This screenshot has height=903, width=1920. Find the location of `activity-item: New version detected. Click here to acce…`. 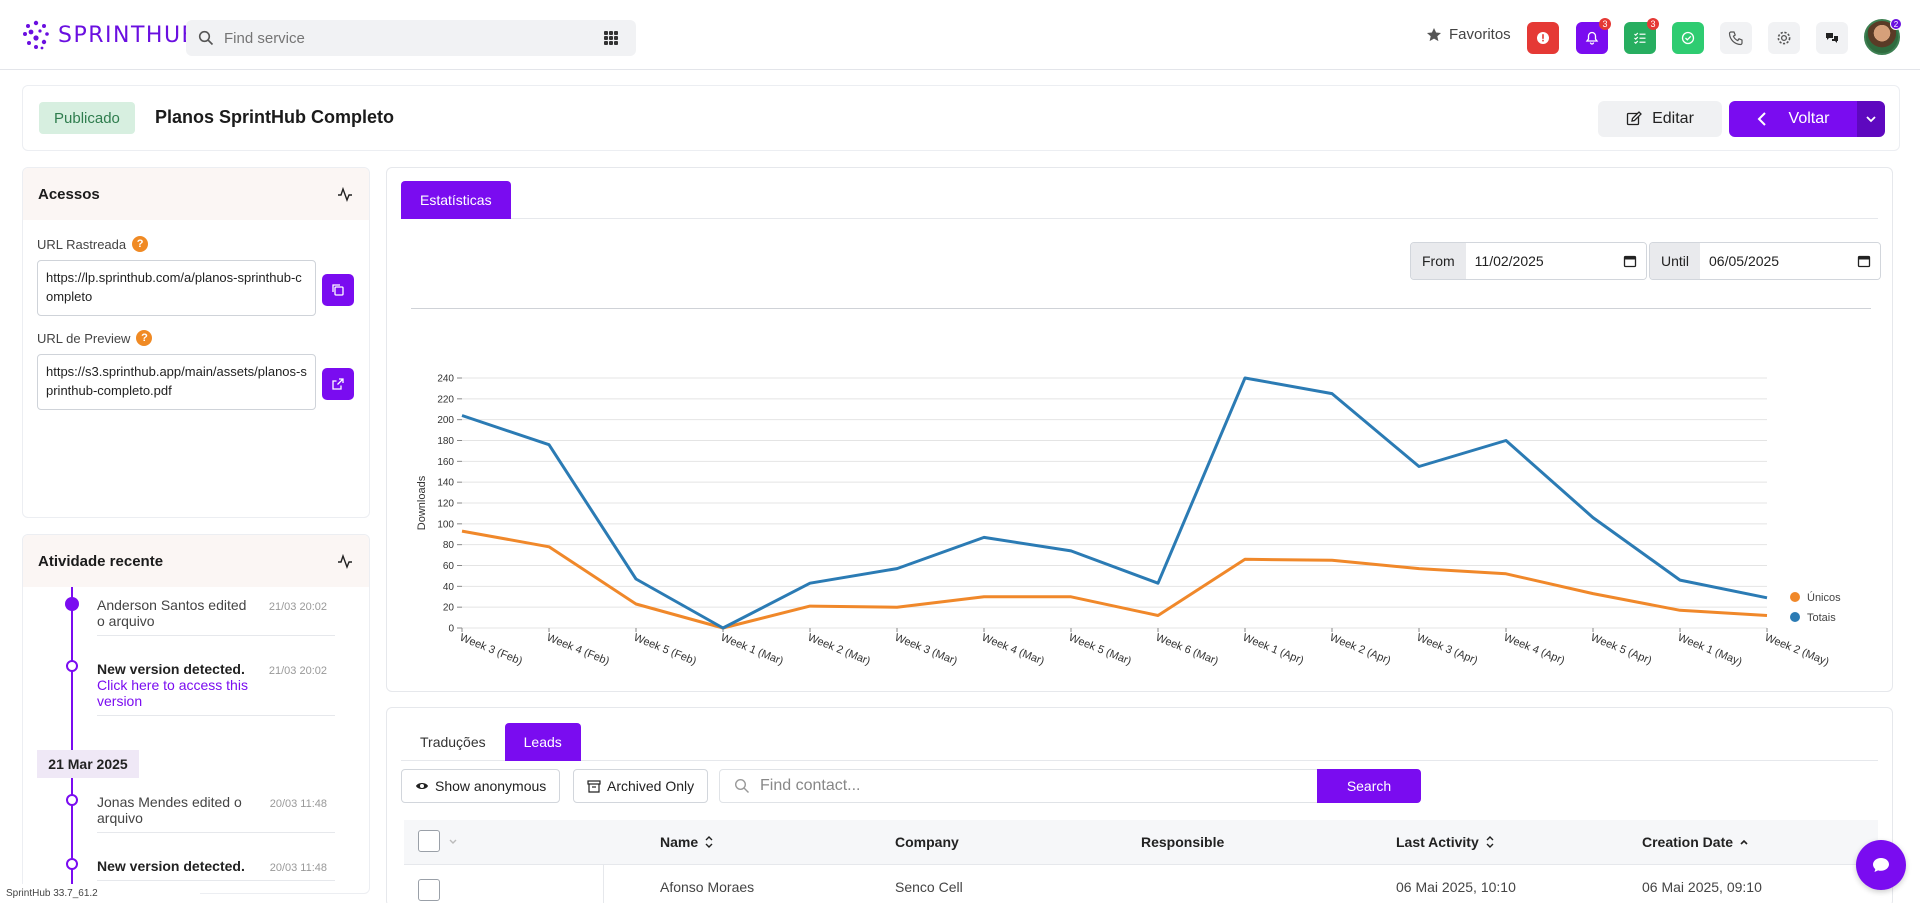

activity-item: New version detected. Click here to acce… is located at coordinates (216, 688).